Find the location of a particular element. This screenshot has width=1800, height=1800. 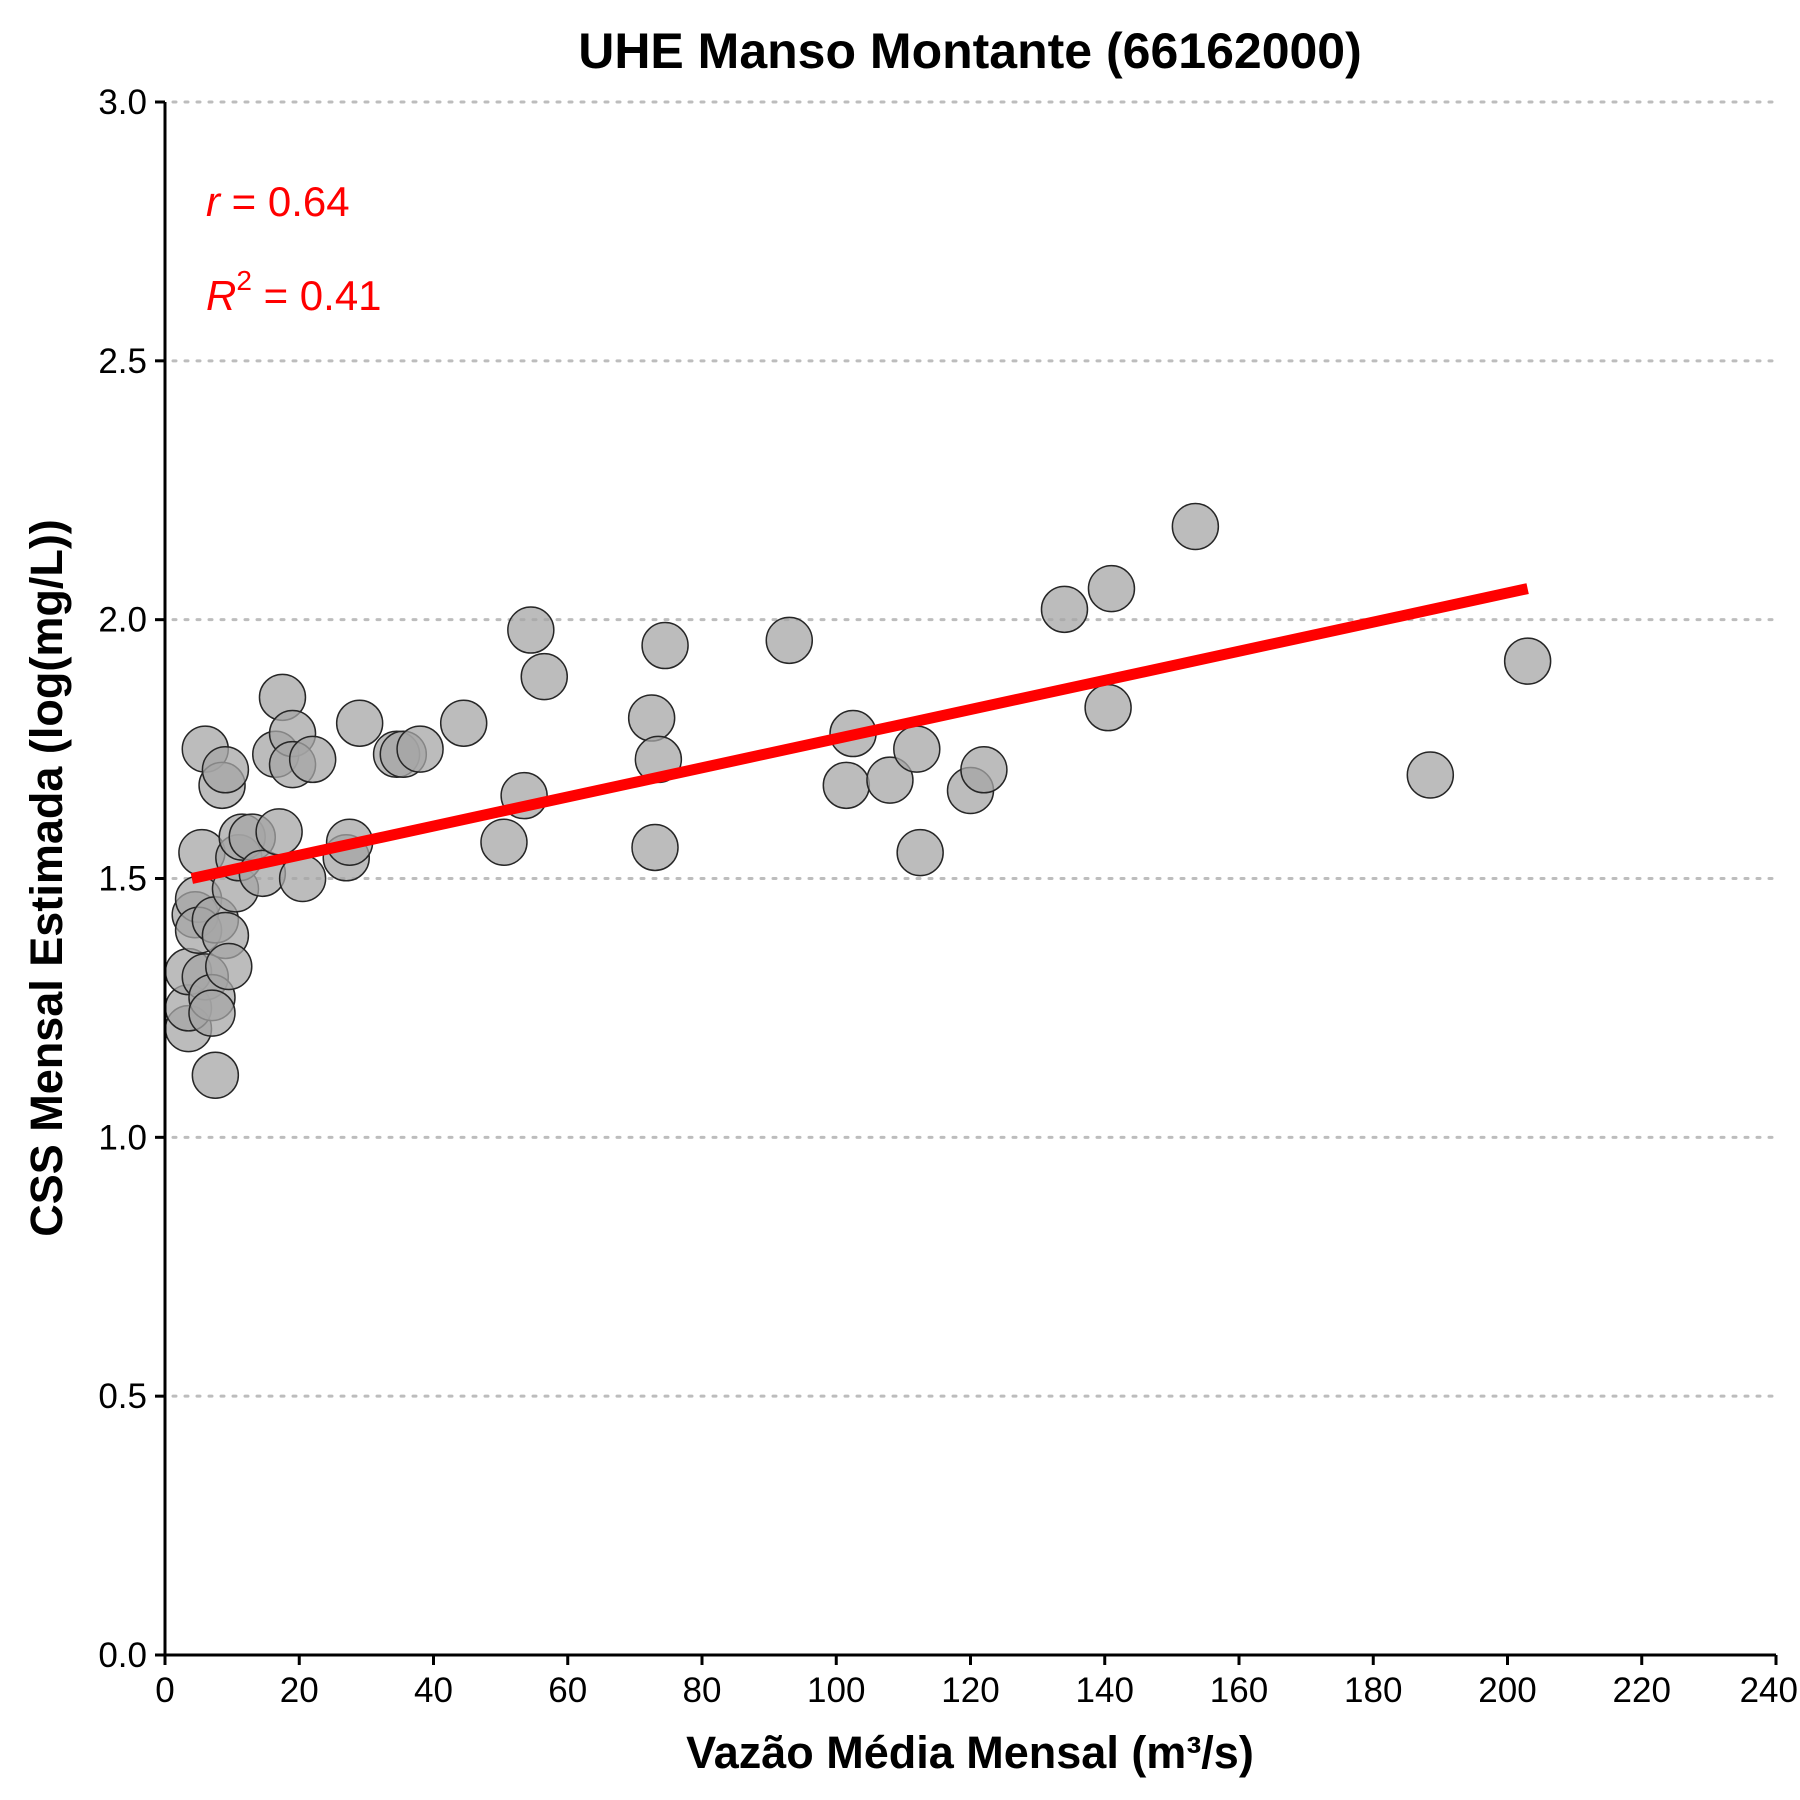

x-tick-label-2: 40 is located at coordinates (433, 1690).